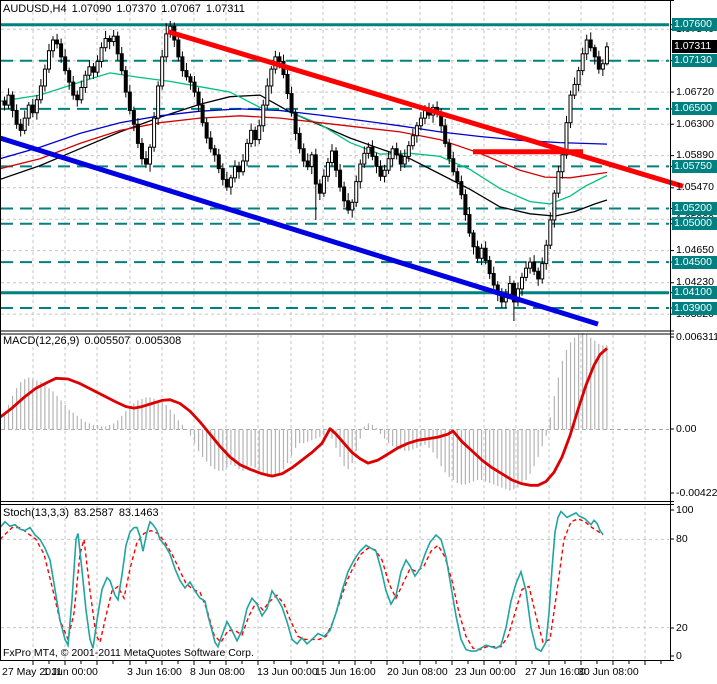 This screenshot has width=717, height=684. What do you see at coordinates (225, 9) in the screenshot?
I see `close-value: 1.07311` at bounding box center [225, 9].